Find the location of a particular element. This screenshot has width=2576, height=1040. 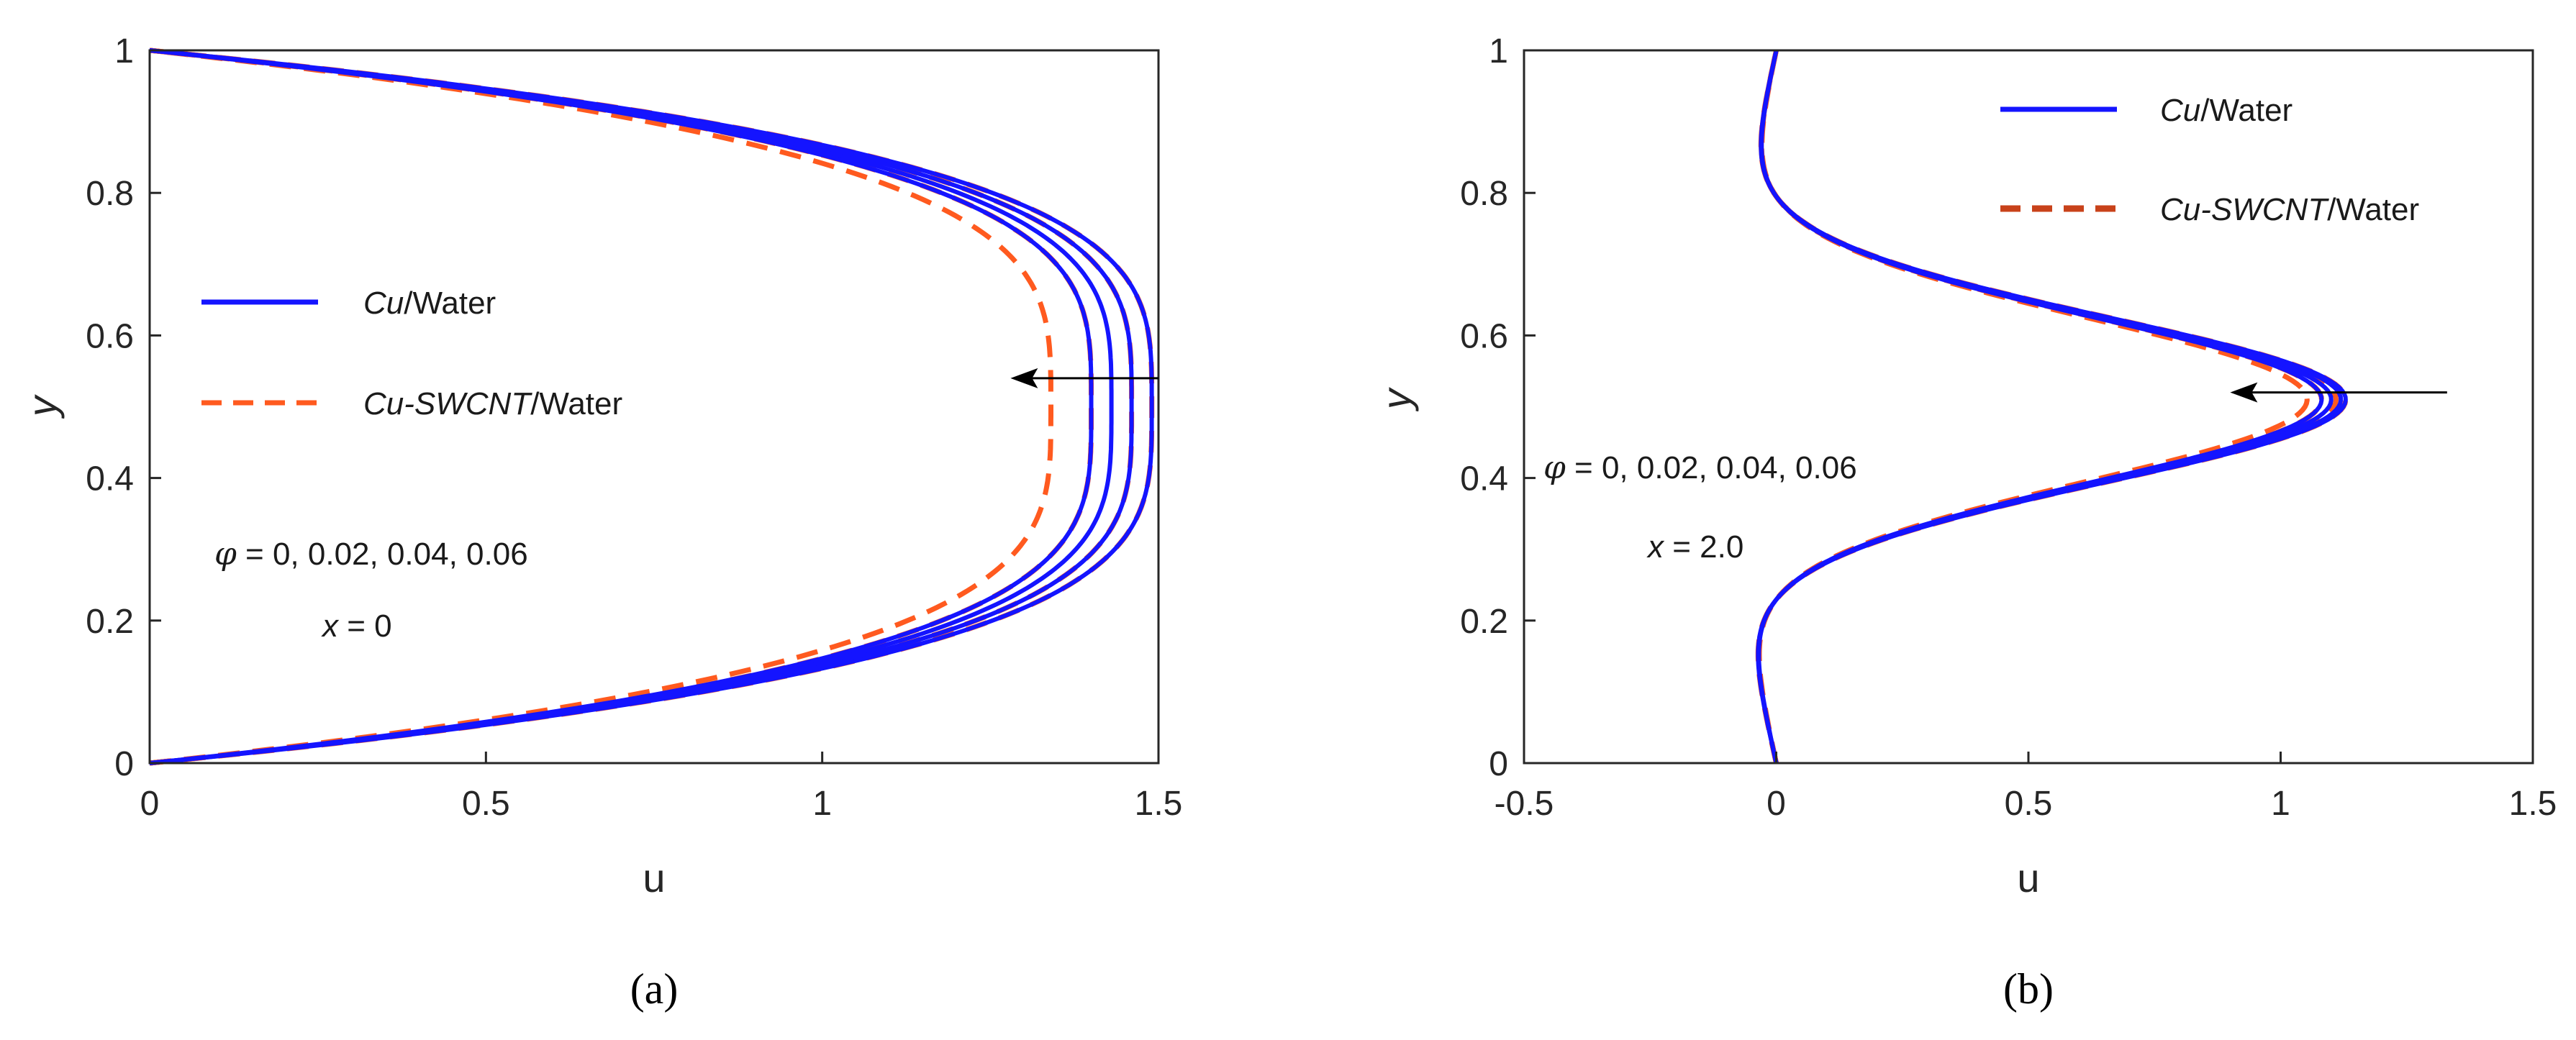

legend-label-cu-swcnt-water-a: Cu-SWCNT/Water is located at coordinates (492, 403).